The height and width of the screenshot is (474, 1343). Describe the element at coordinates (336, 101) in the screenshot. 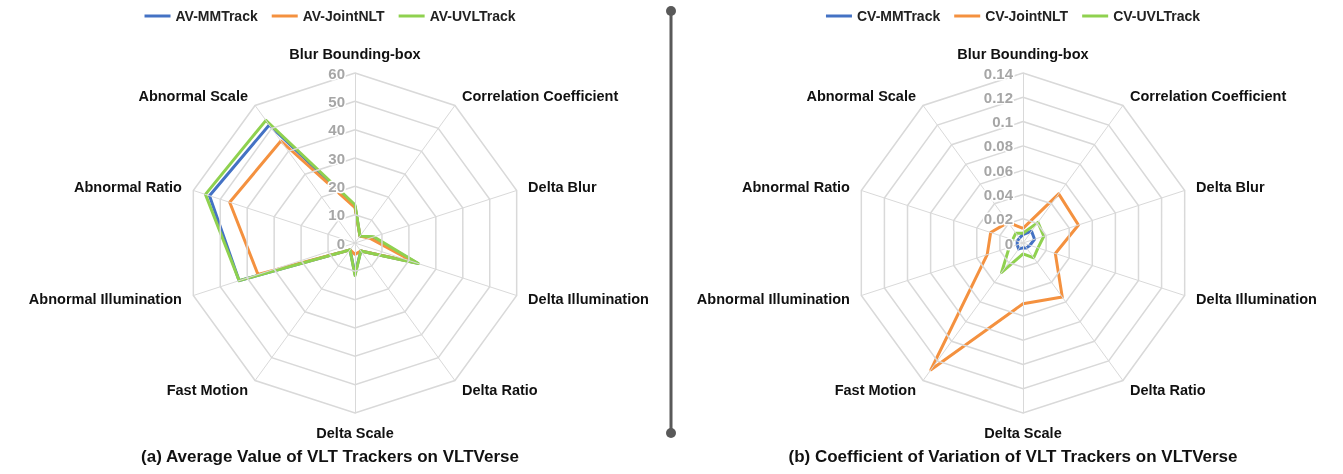

I see `y-tick-label: 50` at that location.